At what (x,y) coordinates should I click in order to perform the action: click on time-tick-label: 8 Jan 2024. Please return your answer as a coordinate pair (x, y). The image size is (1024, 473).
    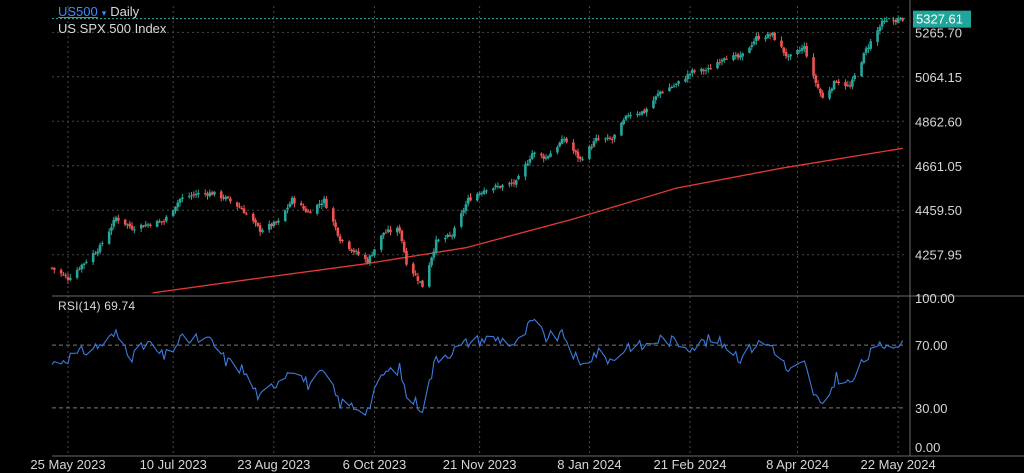
    Looking at the image, I should click on (589, 464).